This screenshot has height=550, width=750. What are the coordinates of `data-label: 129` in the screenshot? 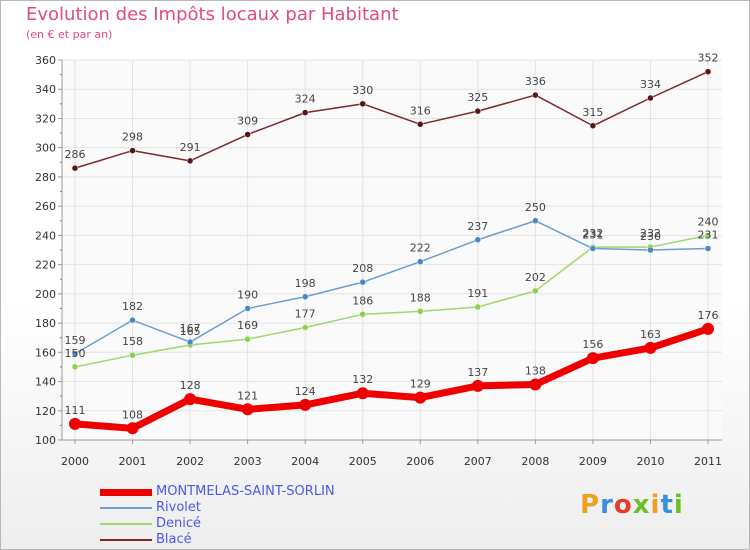 It's located at (420, 384).